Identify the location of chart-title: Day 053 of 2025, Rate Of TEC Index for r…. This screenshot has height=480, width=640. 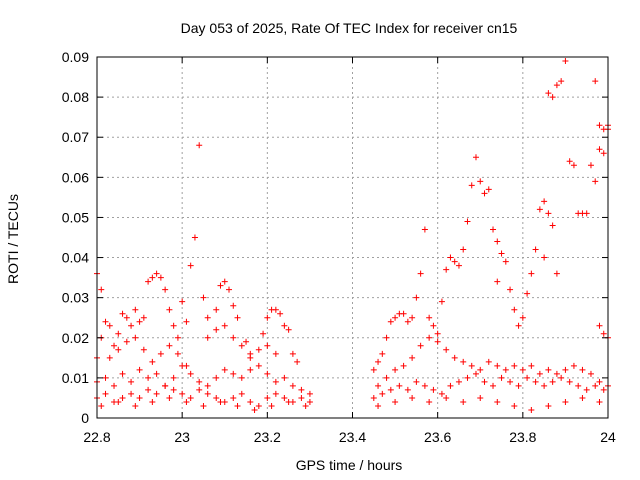
(349, 28).